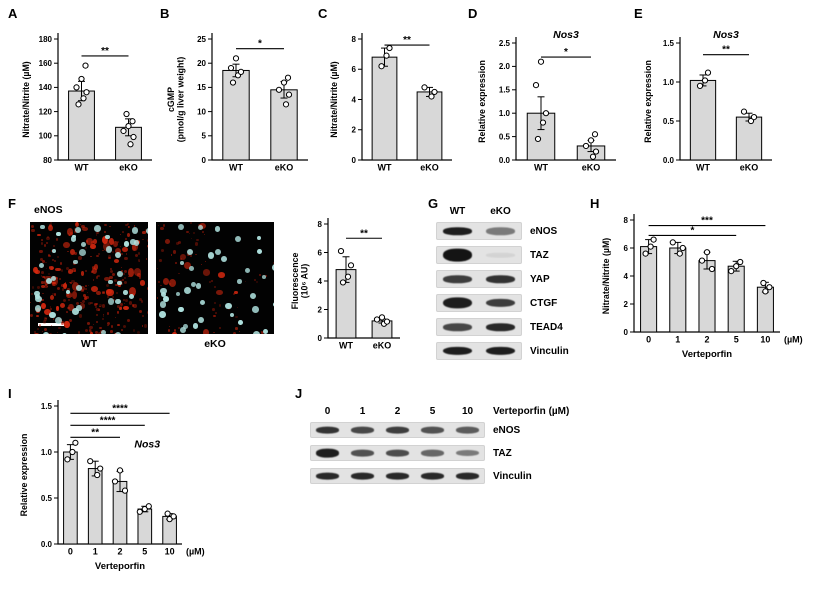 The width and height of the screenshot is (825, 600). What do you see at coordinates (390, 103) in the screenshot?
I see `chart-nitrate-nitrite-C: 0 2 4 6 8 Nitrate/Nitrite (µM) WT eKO **` at bounding box center [390, 103].